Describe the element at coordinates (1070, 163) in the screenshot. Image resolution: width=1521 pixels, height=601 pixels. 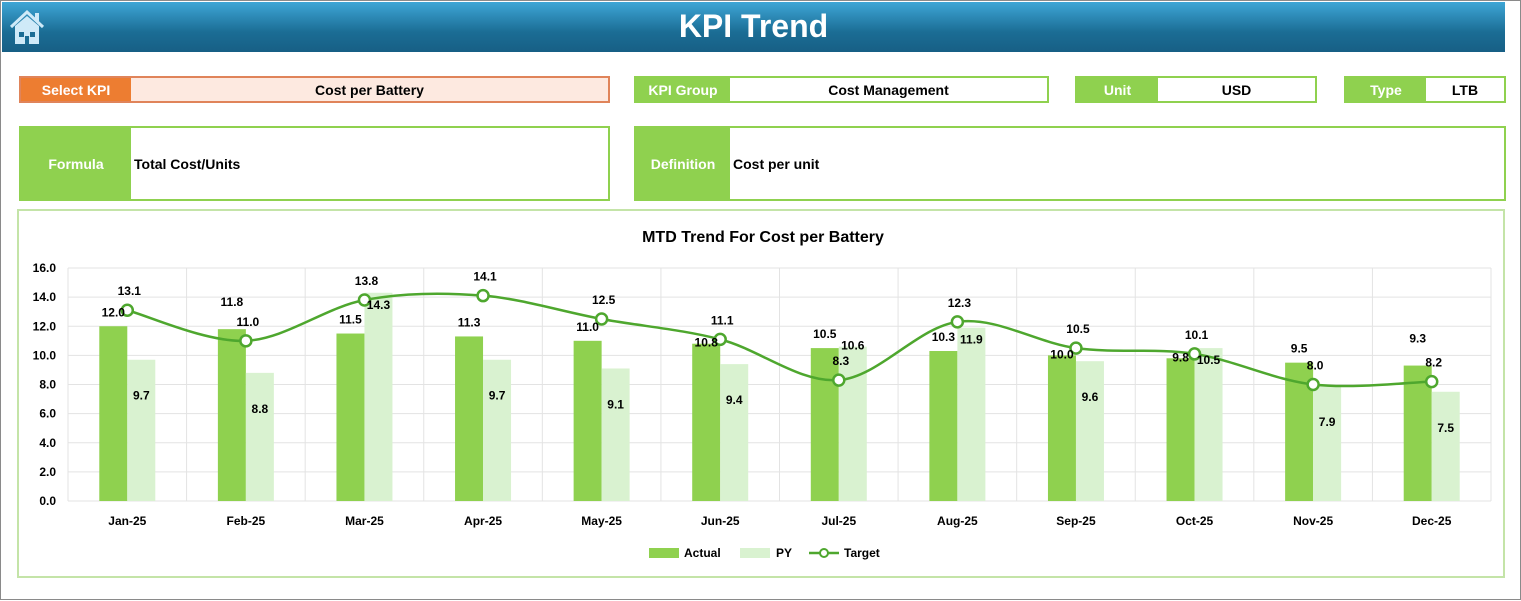
I see `definition-field: Definition Cost per unit` at that location.